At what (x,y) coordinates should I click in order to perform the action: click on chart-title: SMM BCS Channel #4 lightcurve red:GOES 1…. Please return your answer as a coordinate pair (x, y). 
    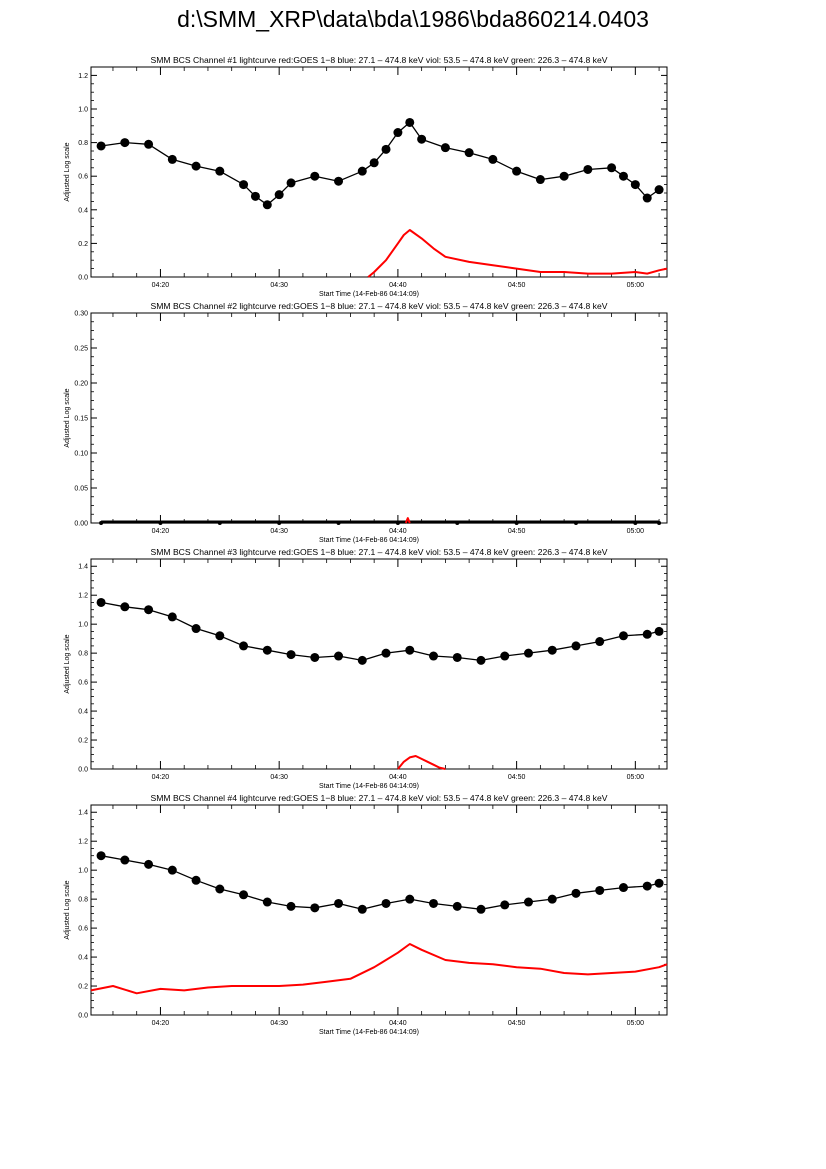
    Looking at the image, I should click on (379, 798).